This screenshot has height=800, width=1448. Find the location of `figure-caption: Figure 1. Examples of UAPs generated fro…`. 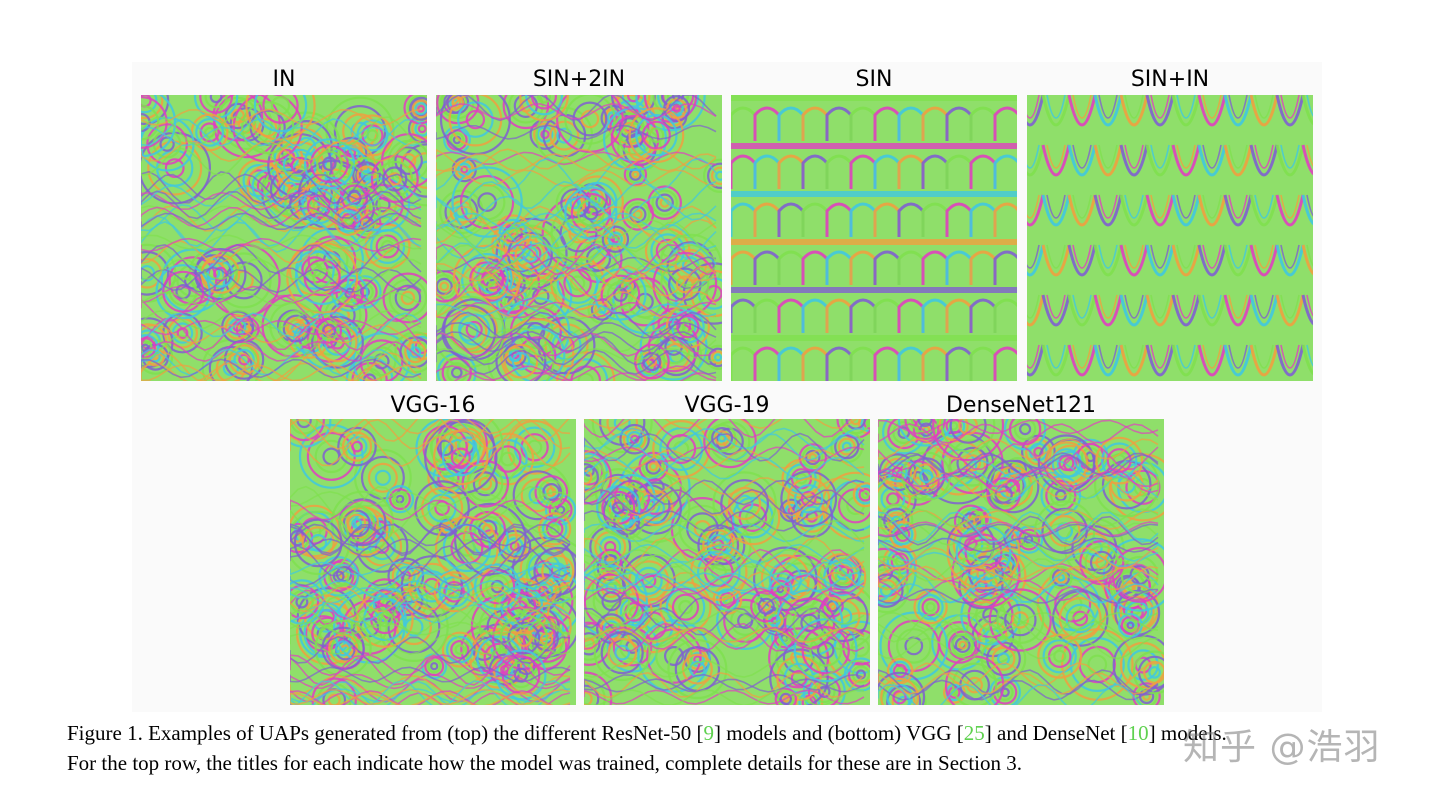

figure-caption: Figure 1. Examples of UAPs generated fro… is located at coordinates (732, 748).